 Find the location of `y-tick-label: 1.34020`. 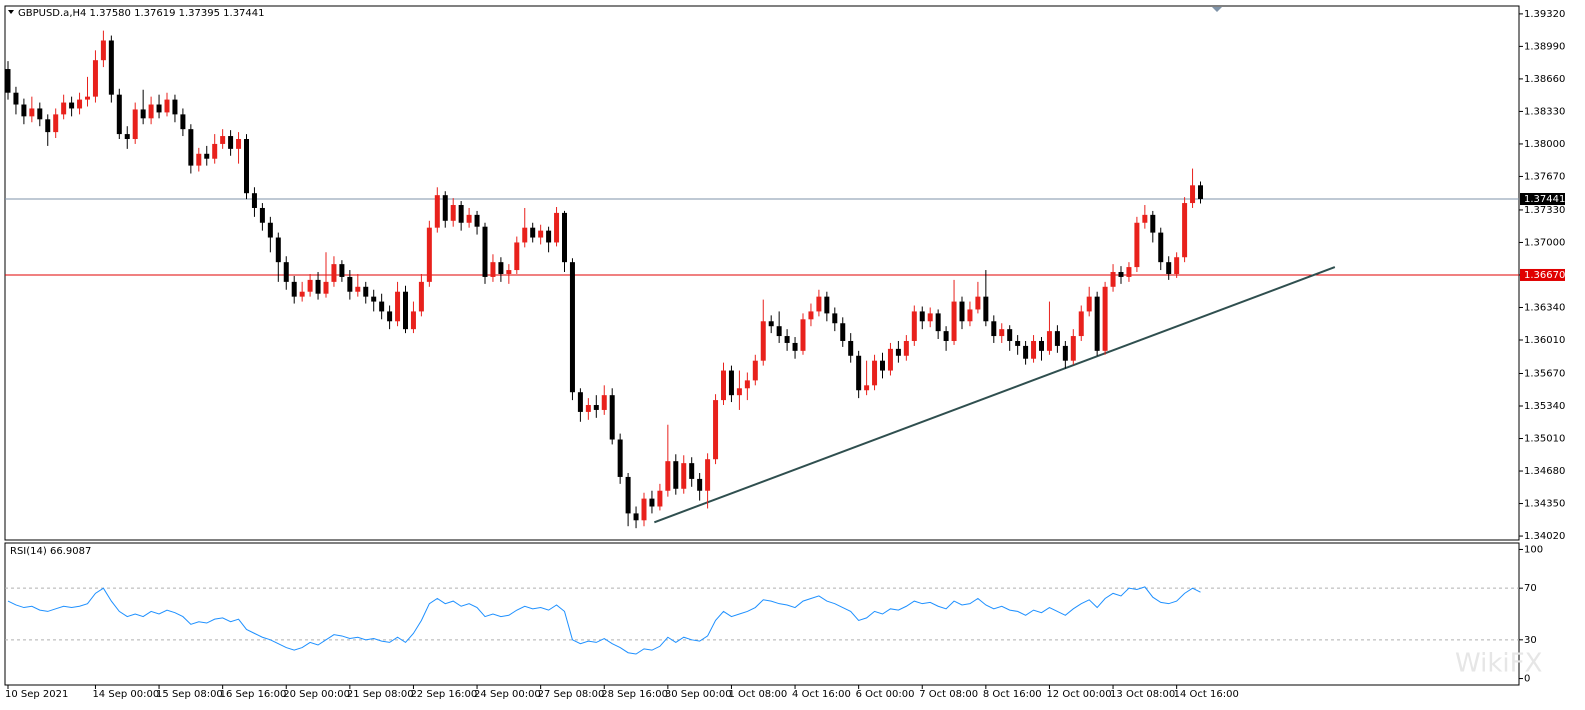

y-tick-label: 1.34020 is located at coordinates (1544, 536).